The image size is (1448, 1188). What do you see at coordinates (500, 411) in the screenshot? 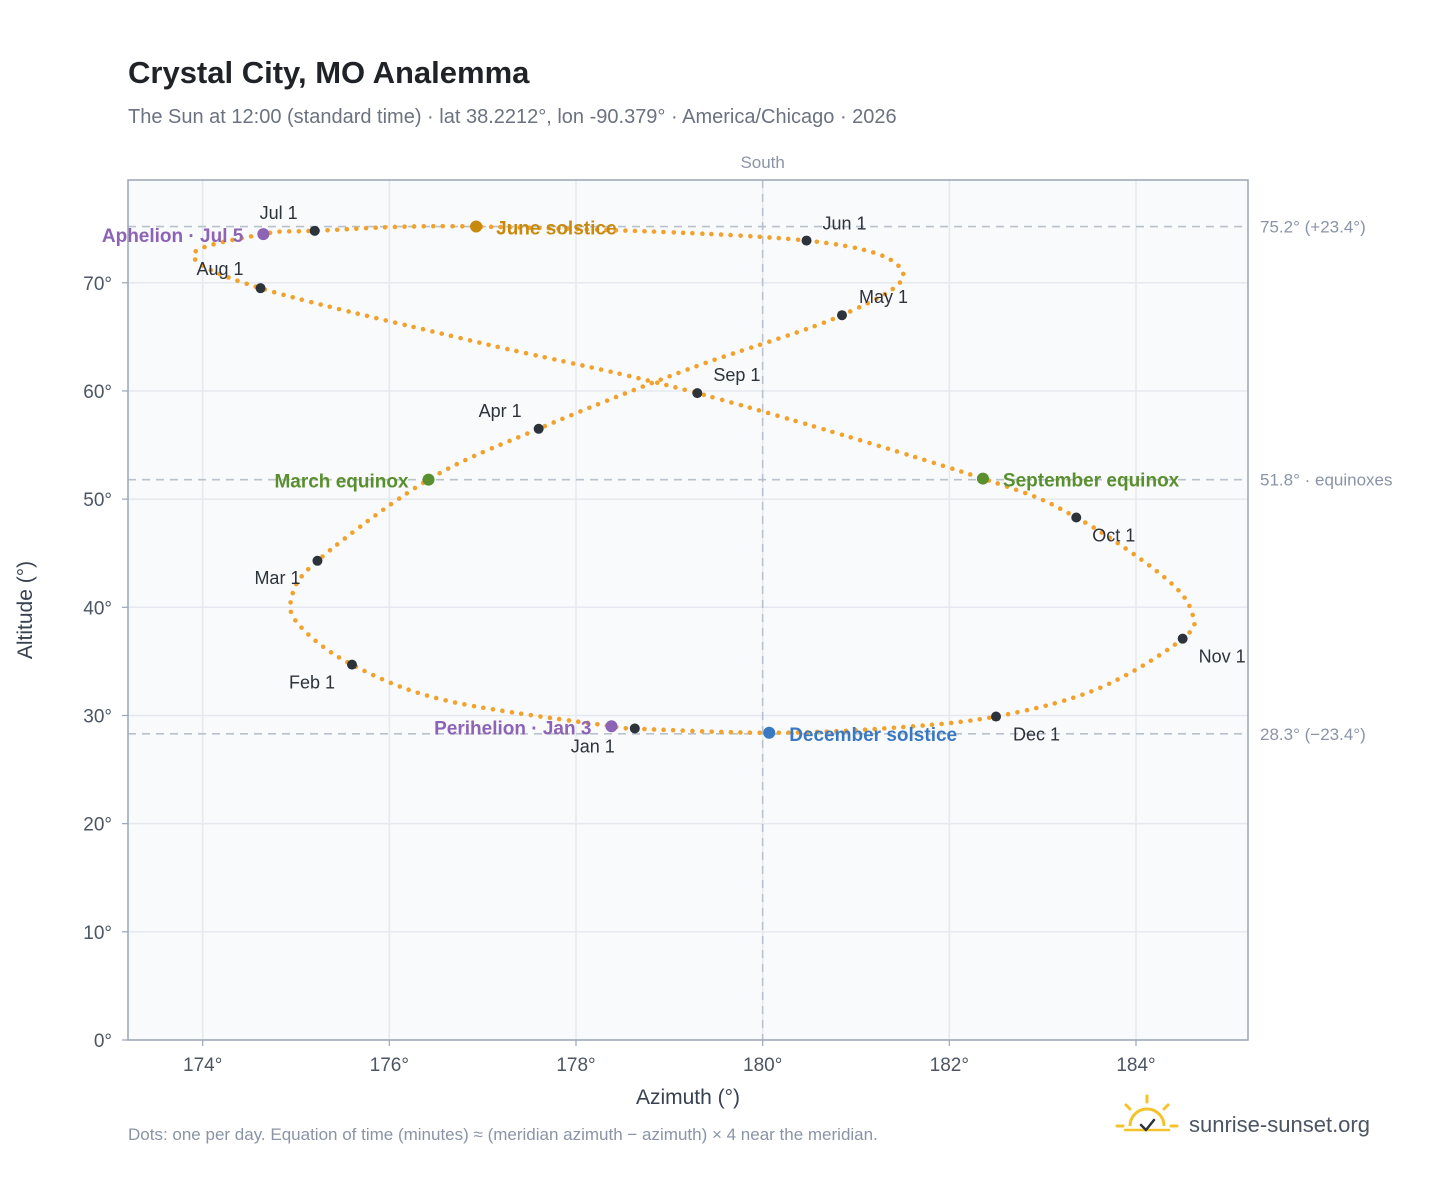
I see `month-marker-label: Apr 1` at bounding box center [500, 411].